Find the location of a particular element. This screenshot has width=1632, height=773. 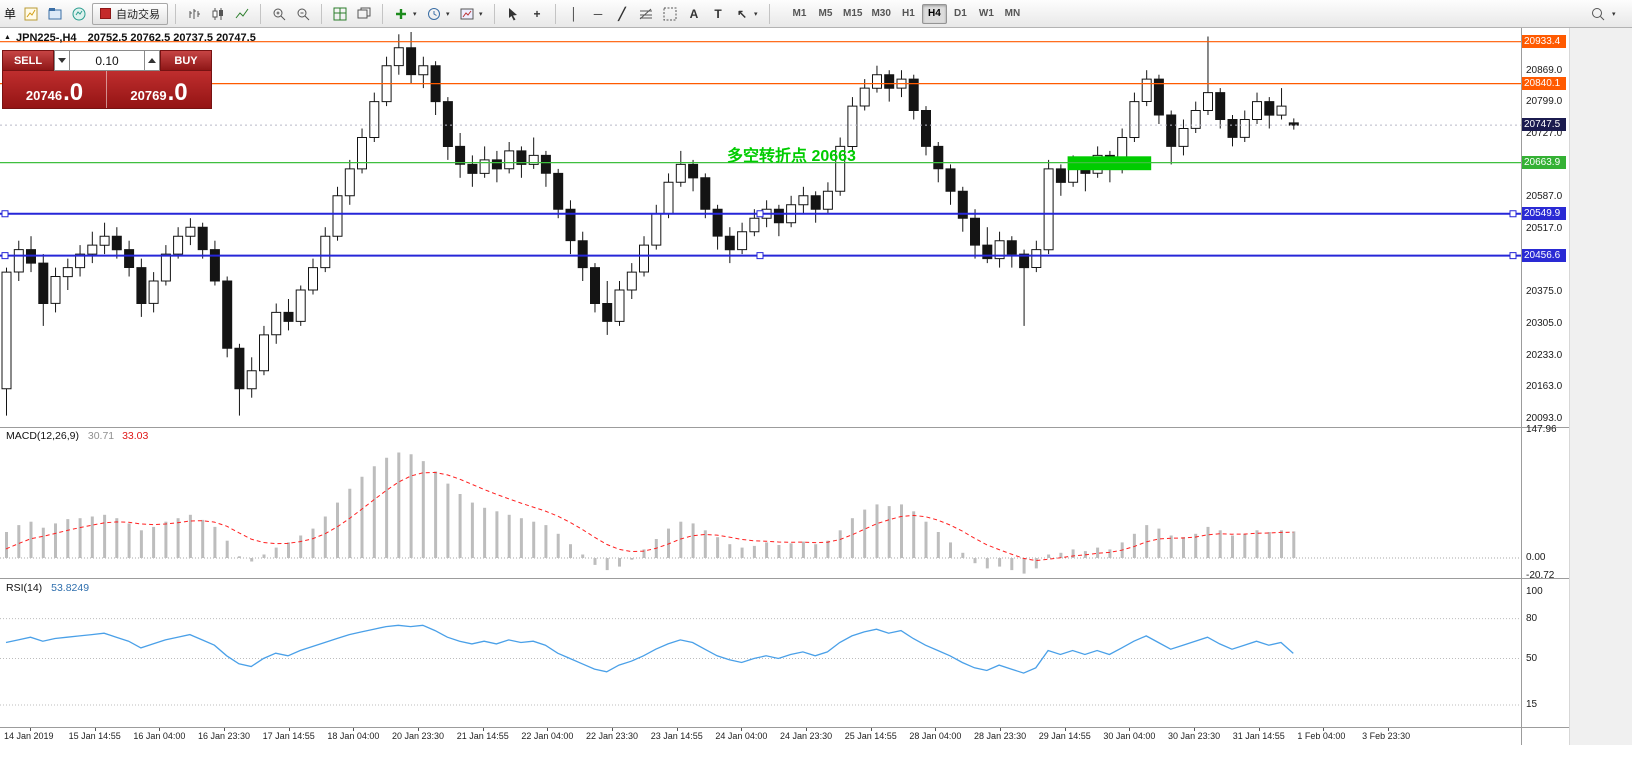

buy-button: BUY is located at coordinates (186, 60).